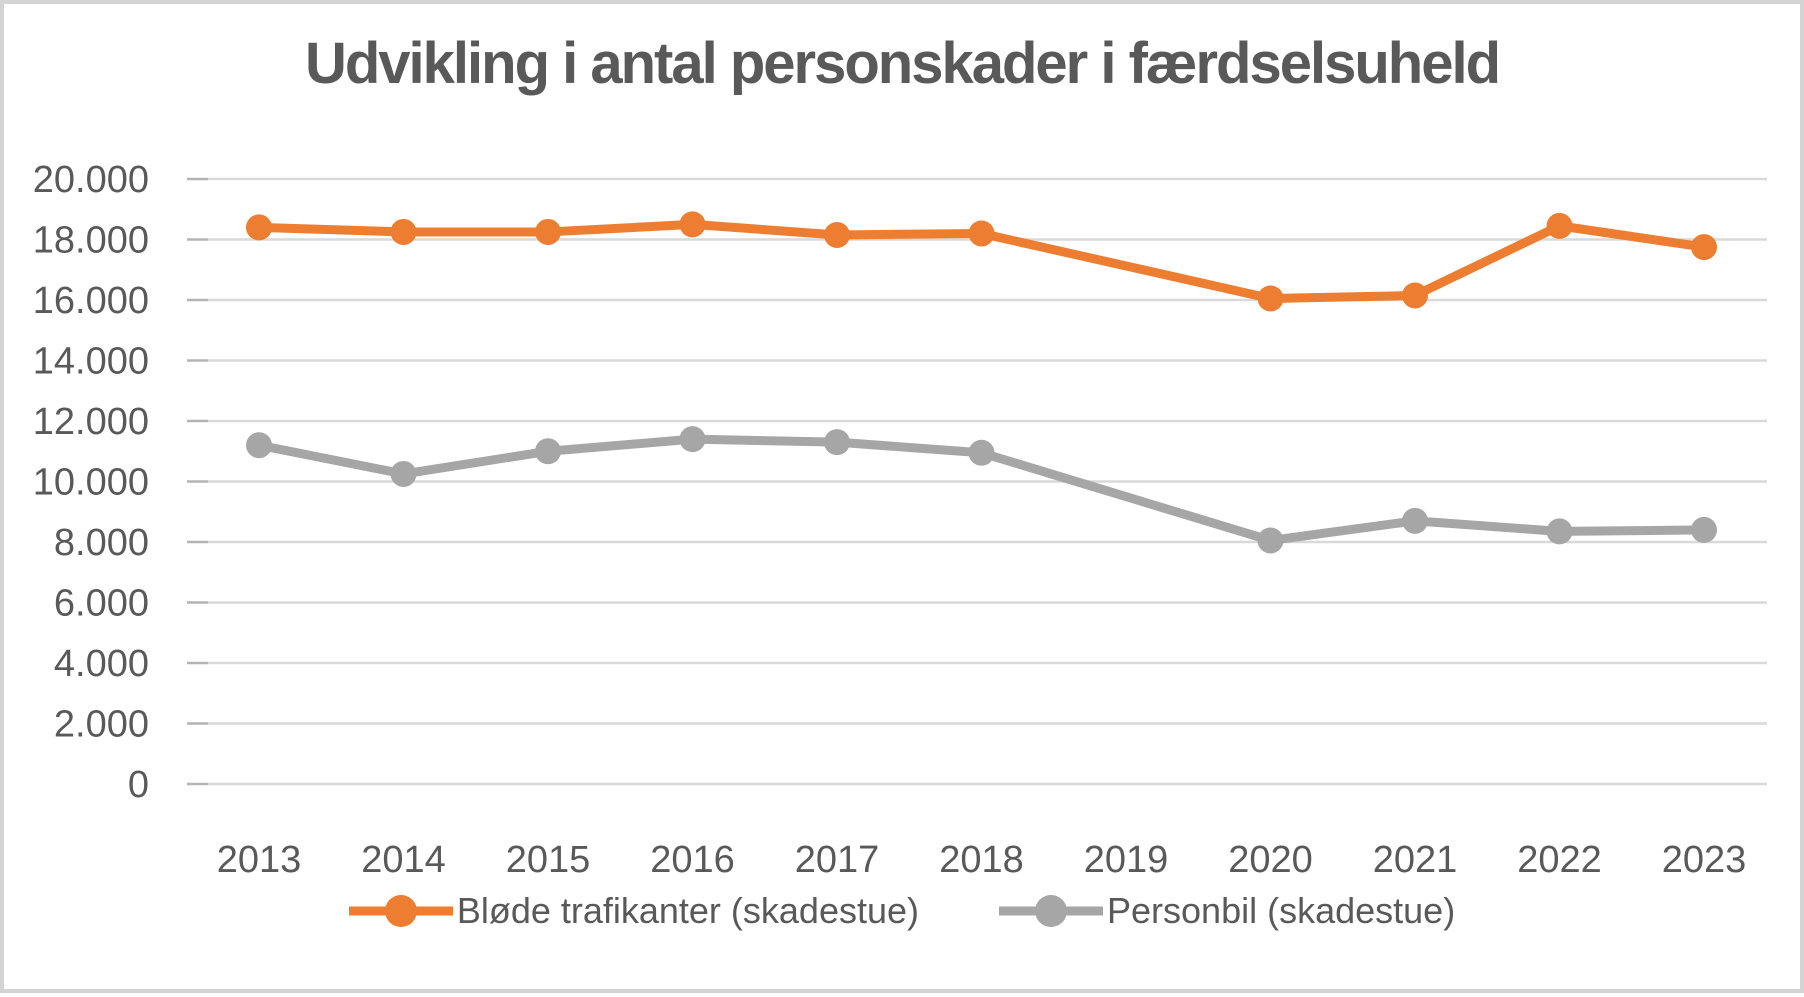 Image resolution: width=1804 pixels, height=997 pixels. What do you see at coordinates (101, 664) in the screenshot?
I see `y-tick-label-4000: 4.000` at bounding box center [101, 664].